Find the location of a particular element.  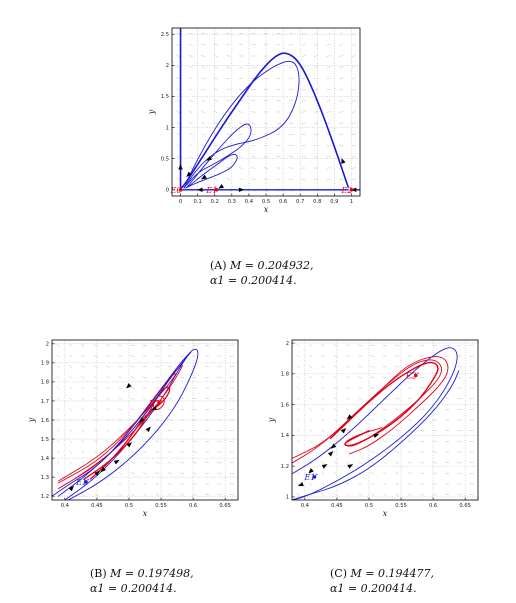

direction-arrows is located at coordinates (267, 174).